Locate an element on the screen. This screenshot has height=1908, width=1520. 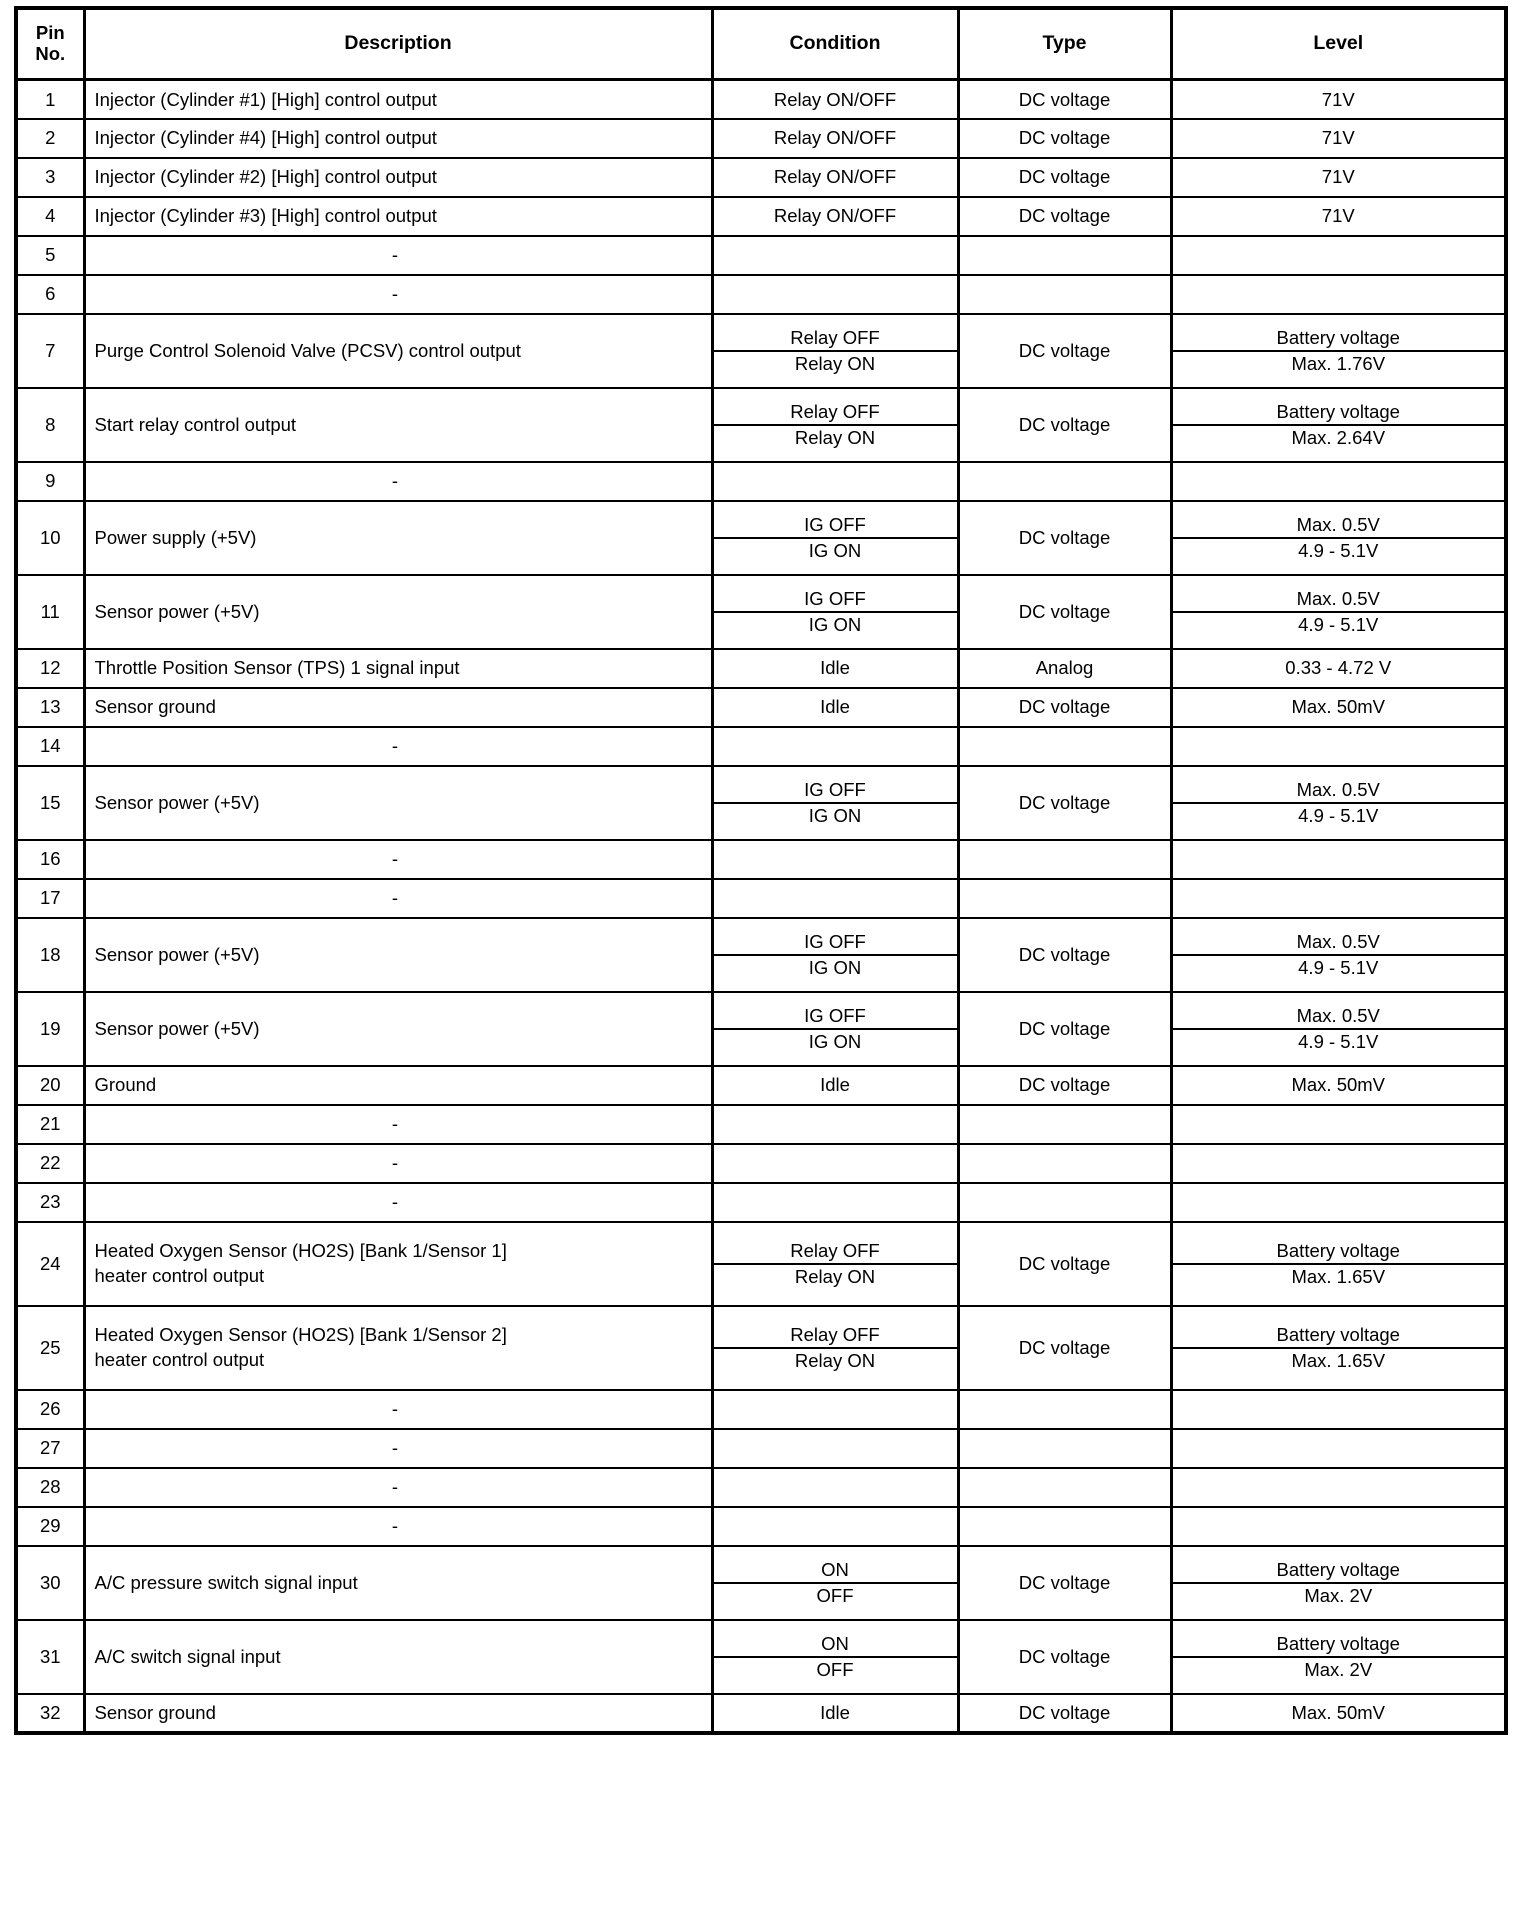
cell-pin-no: 3 is located at coordinates (51, 177).